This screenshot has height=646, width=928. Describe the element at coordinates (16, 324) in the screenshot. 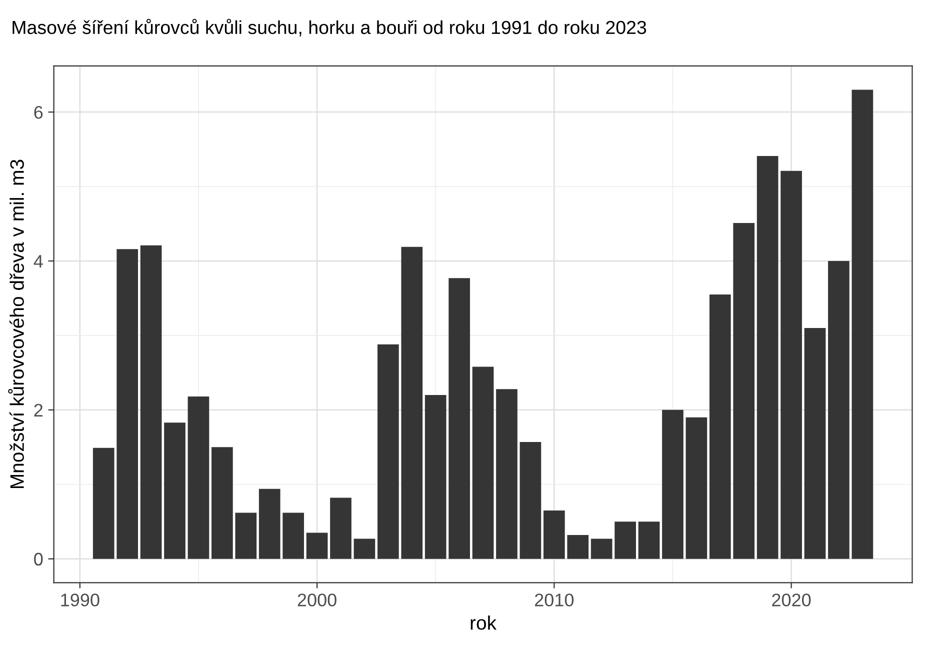

I see `y-axis-title: Množství kůrovcového dřeva v mil. m3` at that location.